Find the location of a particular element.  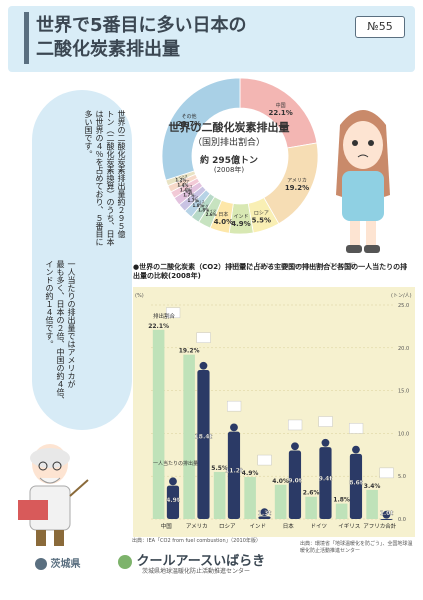

prefecture-logo-icon is located at coordinates (41, 564).